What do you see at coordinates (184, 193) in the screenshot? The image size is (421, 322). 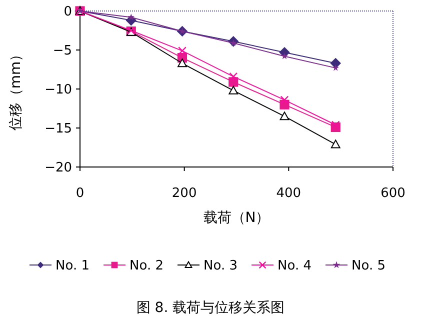 I see `x-tick-label: 200` at bounding box center [184, 193].